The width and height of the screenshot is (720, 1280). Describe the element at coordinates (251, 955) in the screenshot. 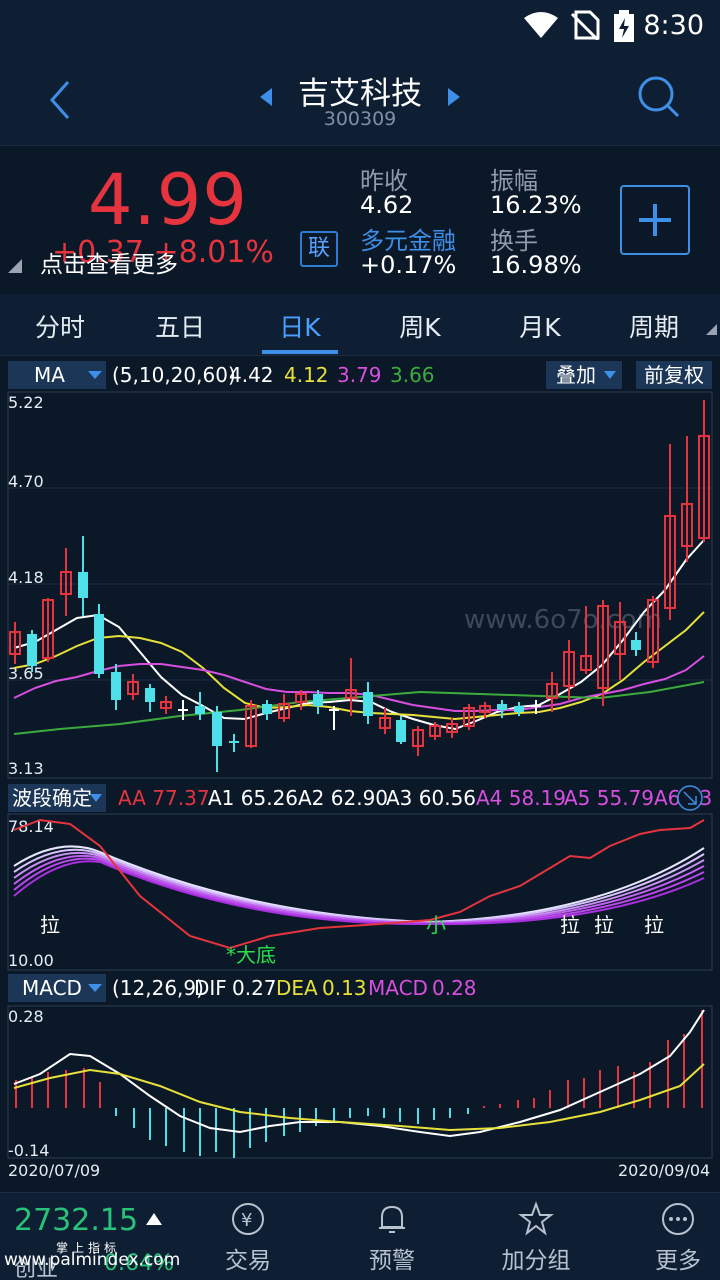

I see `wave-bottom-label: *大底` at that location.